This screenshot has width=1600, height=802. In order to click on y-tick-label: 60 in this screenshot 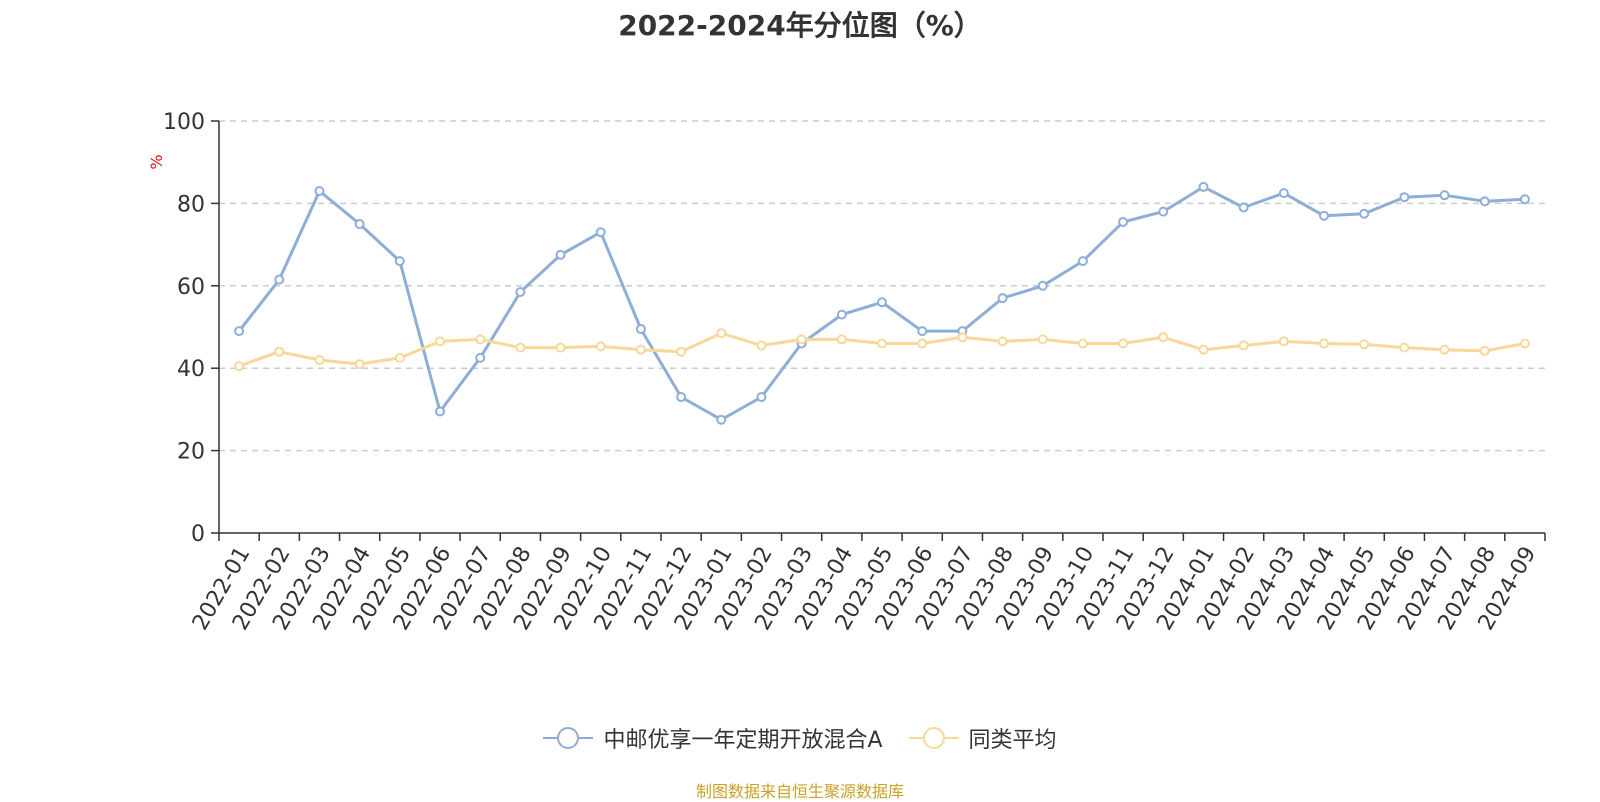, I will do `click(191, 287)`.